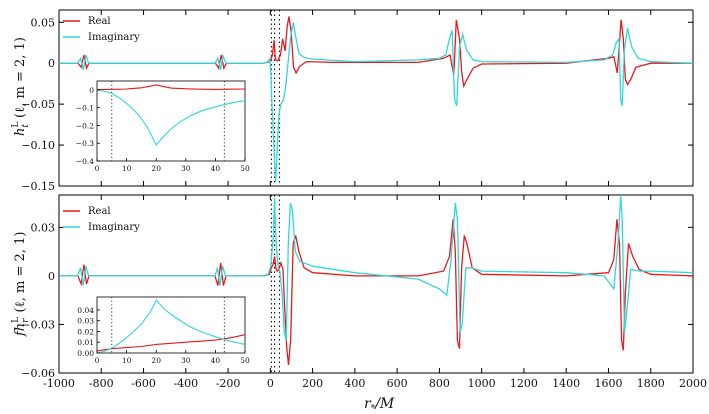 This screenshot has width=709, height=414. Describe the element at coordinates (651, 383) in the screenshot. I see `xtick-label: 1800` at that location.